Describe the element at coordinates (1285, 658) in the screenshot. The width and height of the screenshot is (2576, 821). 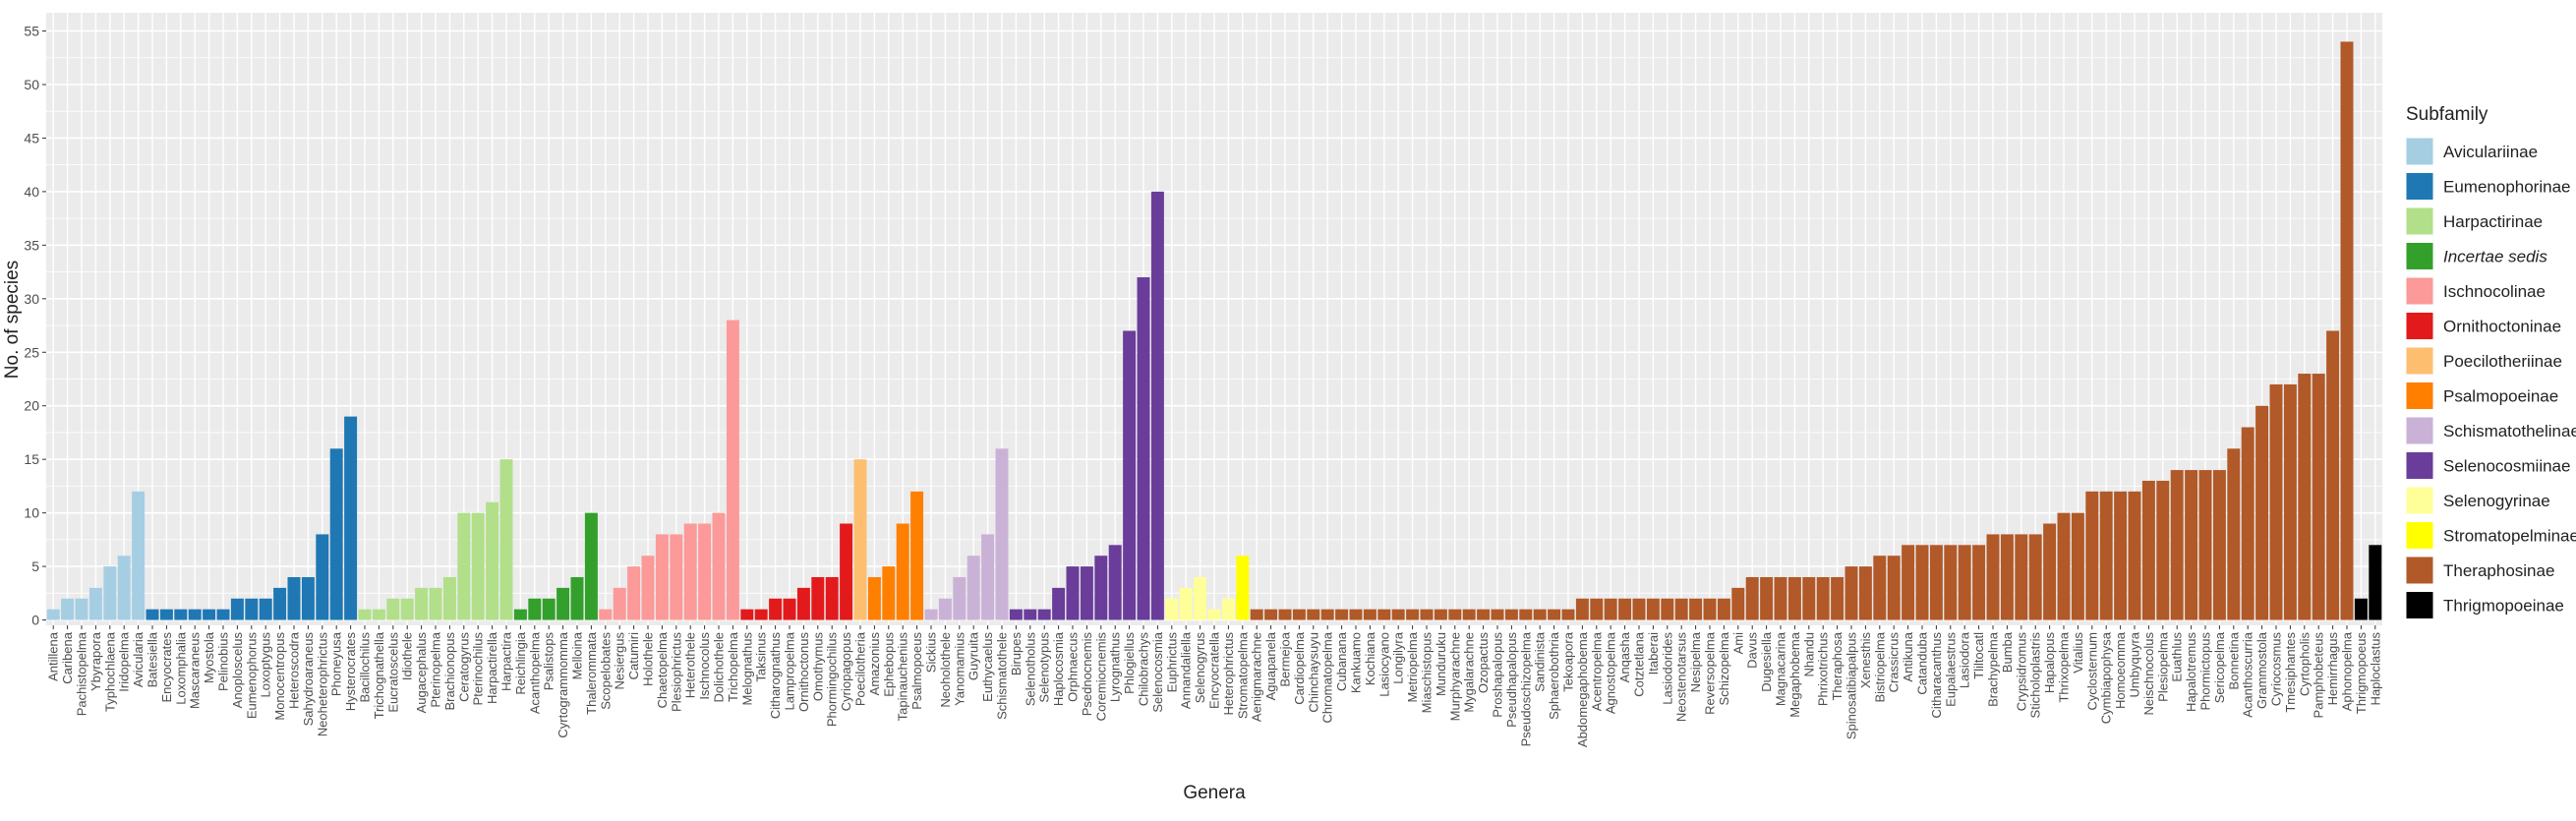
I see `x-tick-label: Bermejoa` at that location.